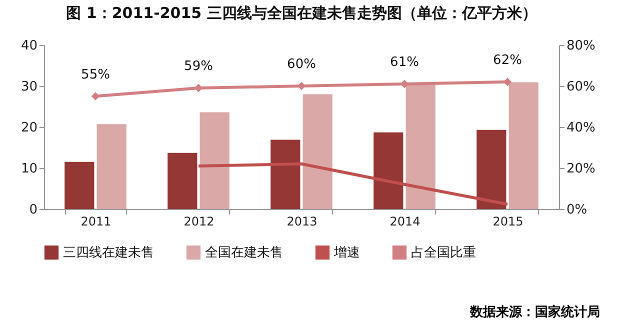 The image size is (625, 329). What do you see at coordinates (346, 253) in the screenshot?
I see `legend-label: 增速` at bounding box center [346, 253].